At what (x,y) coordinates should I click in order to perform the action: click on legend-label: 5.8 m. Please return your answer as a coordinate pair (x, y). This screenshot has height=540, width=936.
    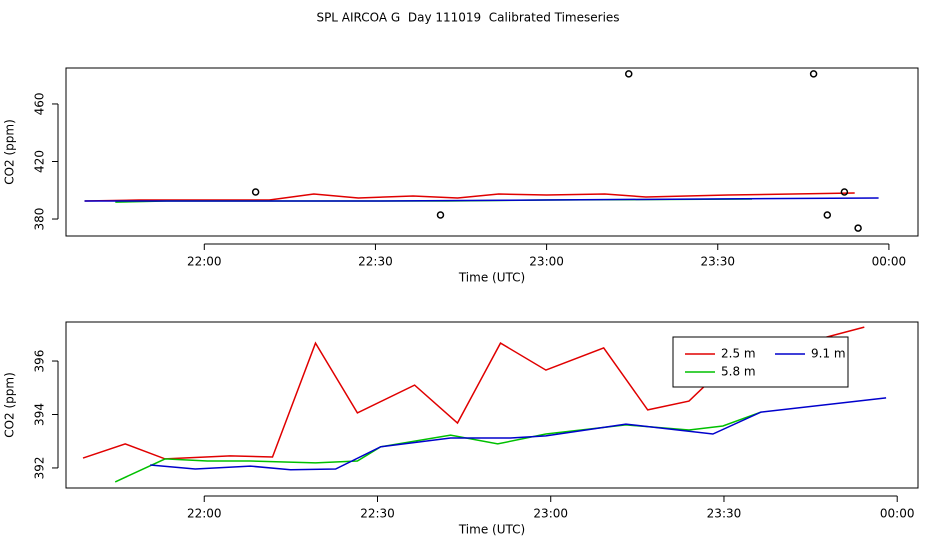
    Looking at the image, I should click on (738, 372).